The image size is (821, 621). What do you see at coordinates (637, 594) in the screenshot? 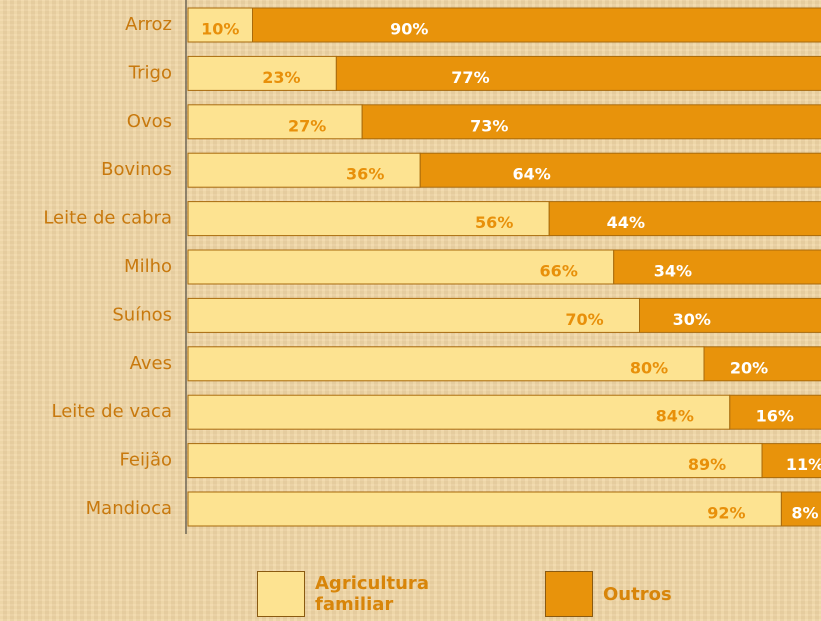
I see `legend-label: Outros` at bounding box center [637, 594].